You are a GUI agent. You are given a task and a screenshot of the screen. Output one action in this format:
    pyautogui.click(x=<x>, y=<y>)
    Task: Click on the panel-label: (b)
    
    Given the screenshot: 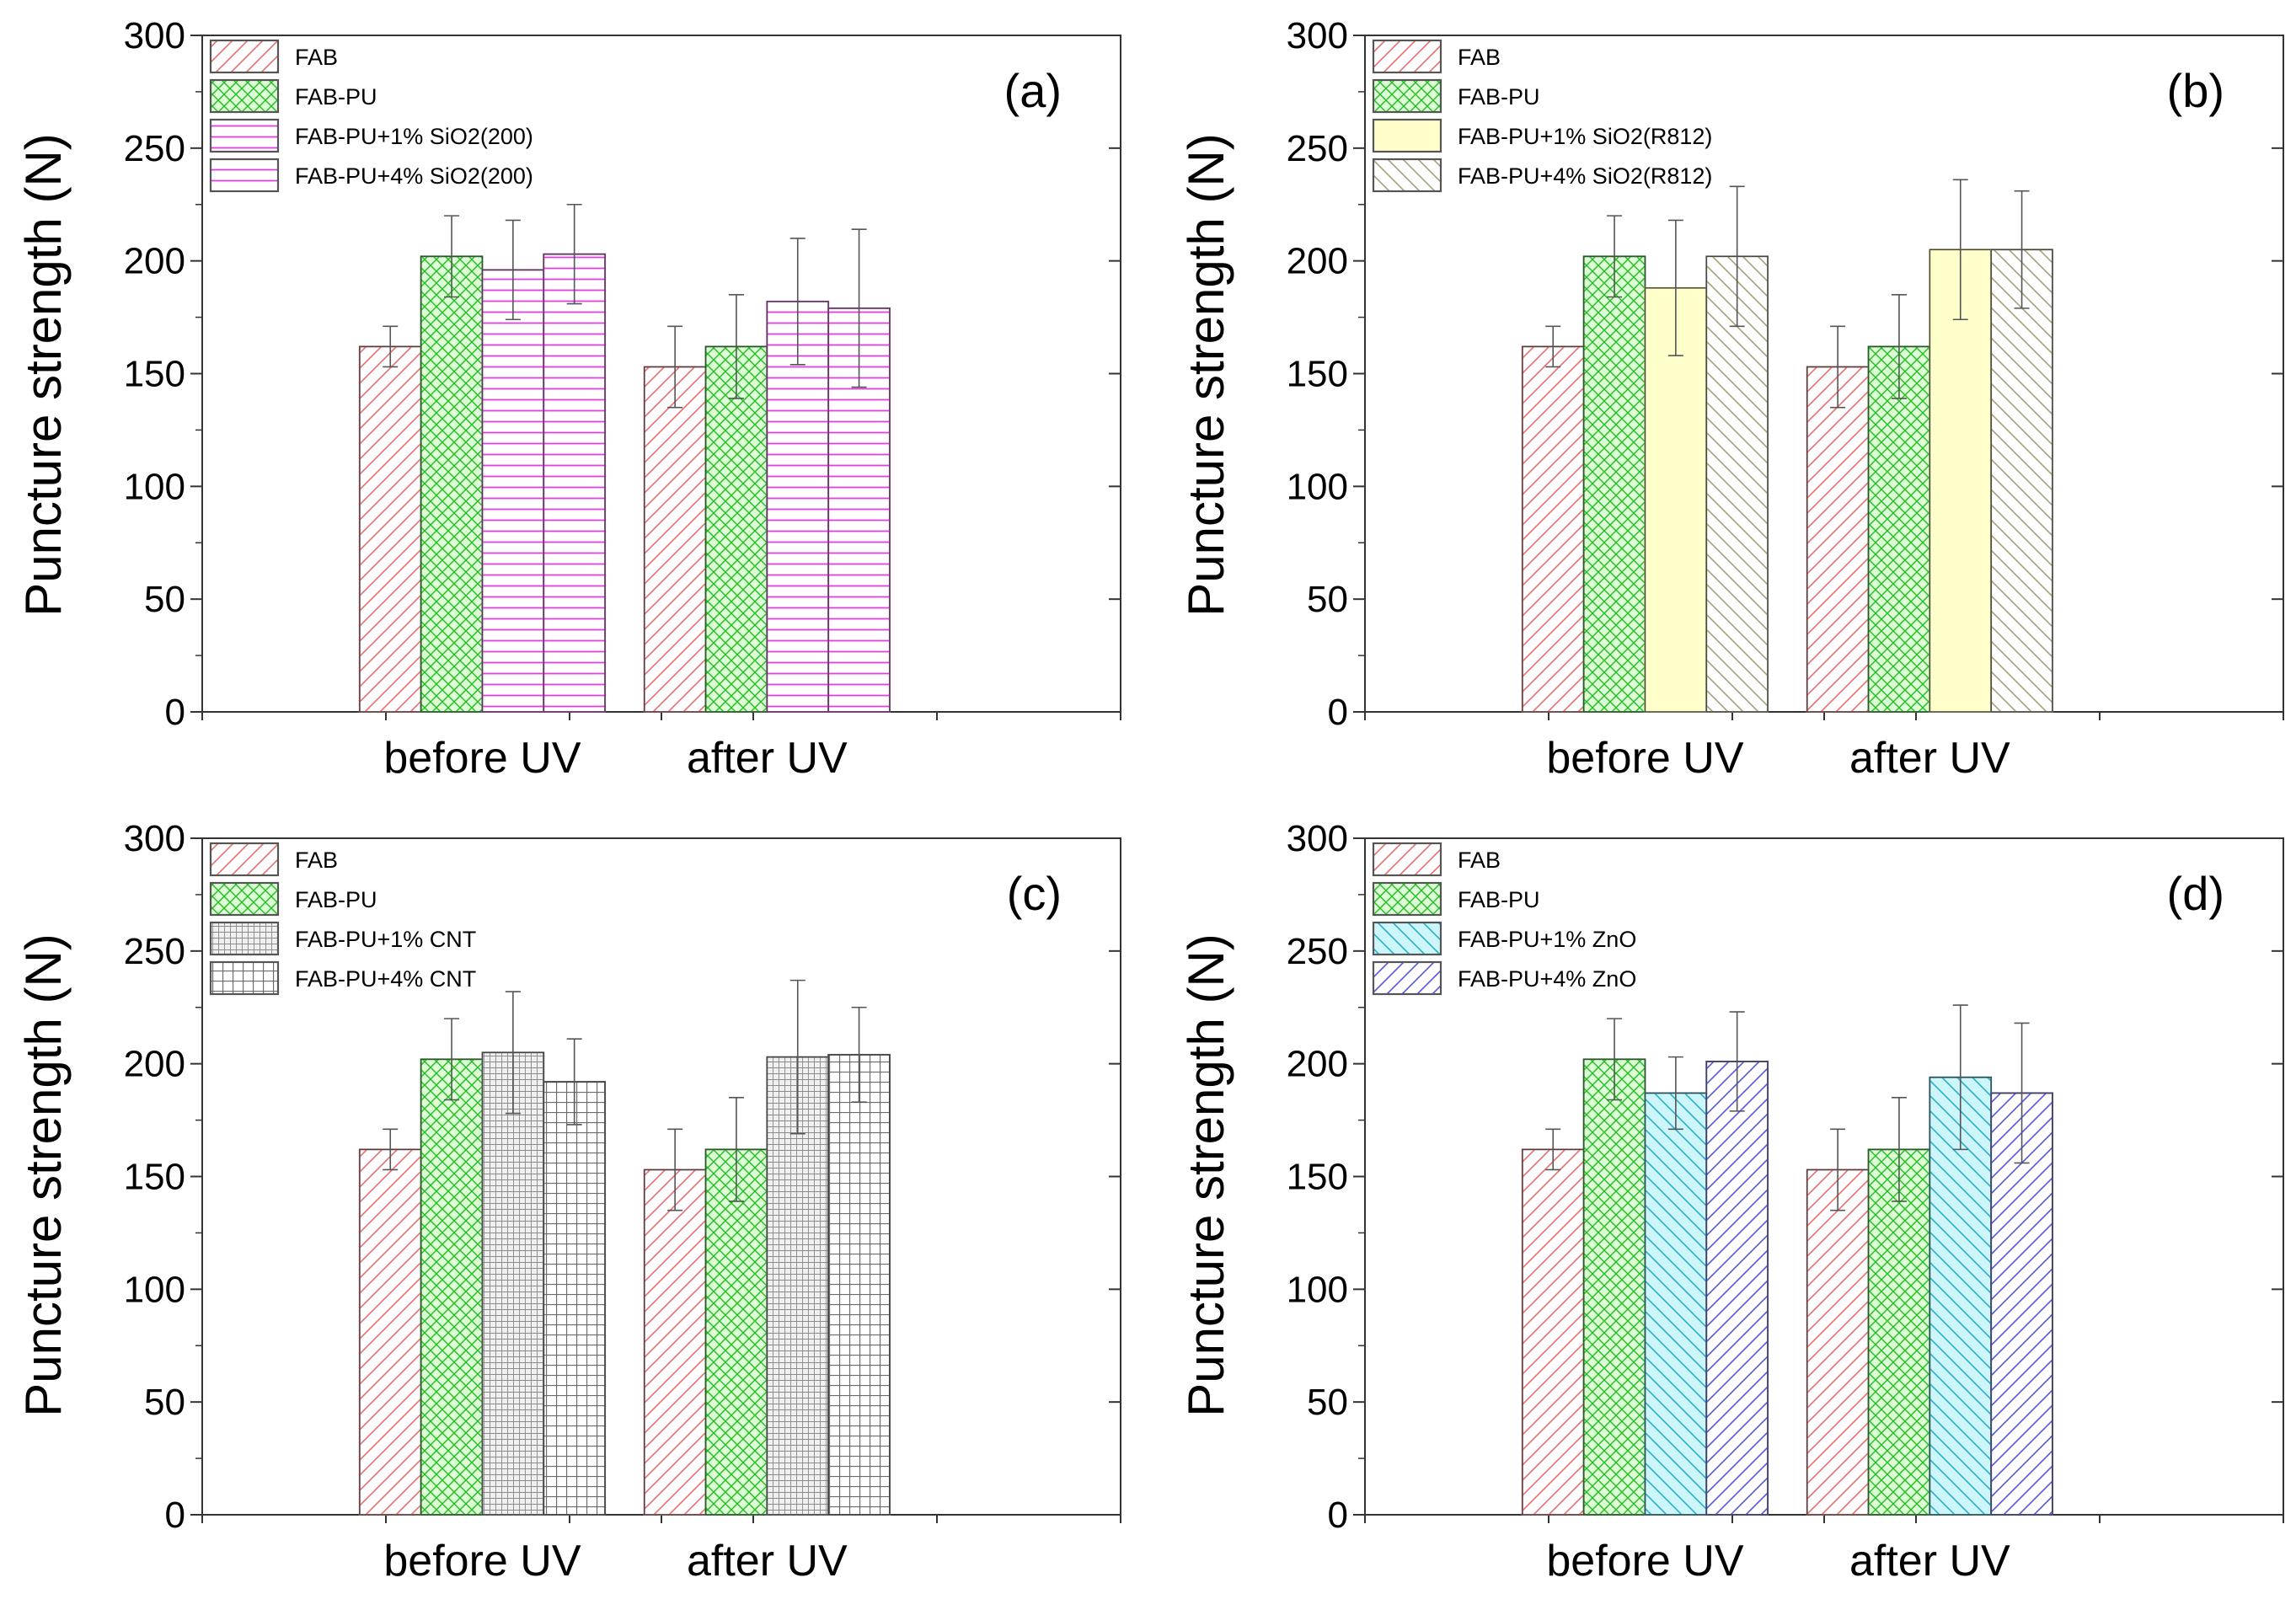 What is the action you would take?
    pyautogui.click(x=2195, y=90)
    